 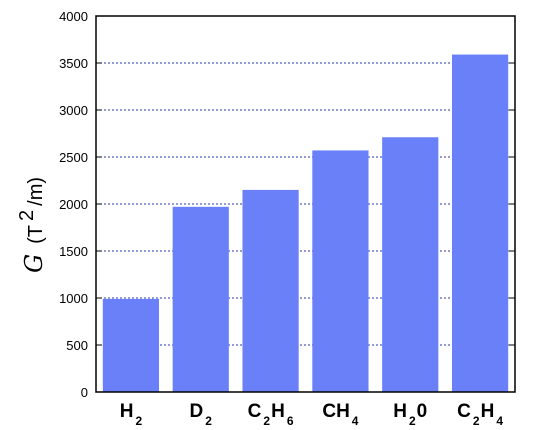 I want to click on y-tick-label: 1000, so click(x=73, y=298).